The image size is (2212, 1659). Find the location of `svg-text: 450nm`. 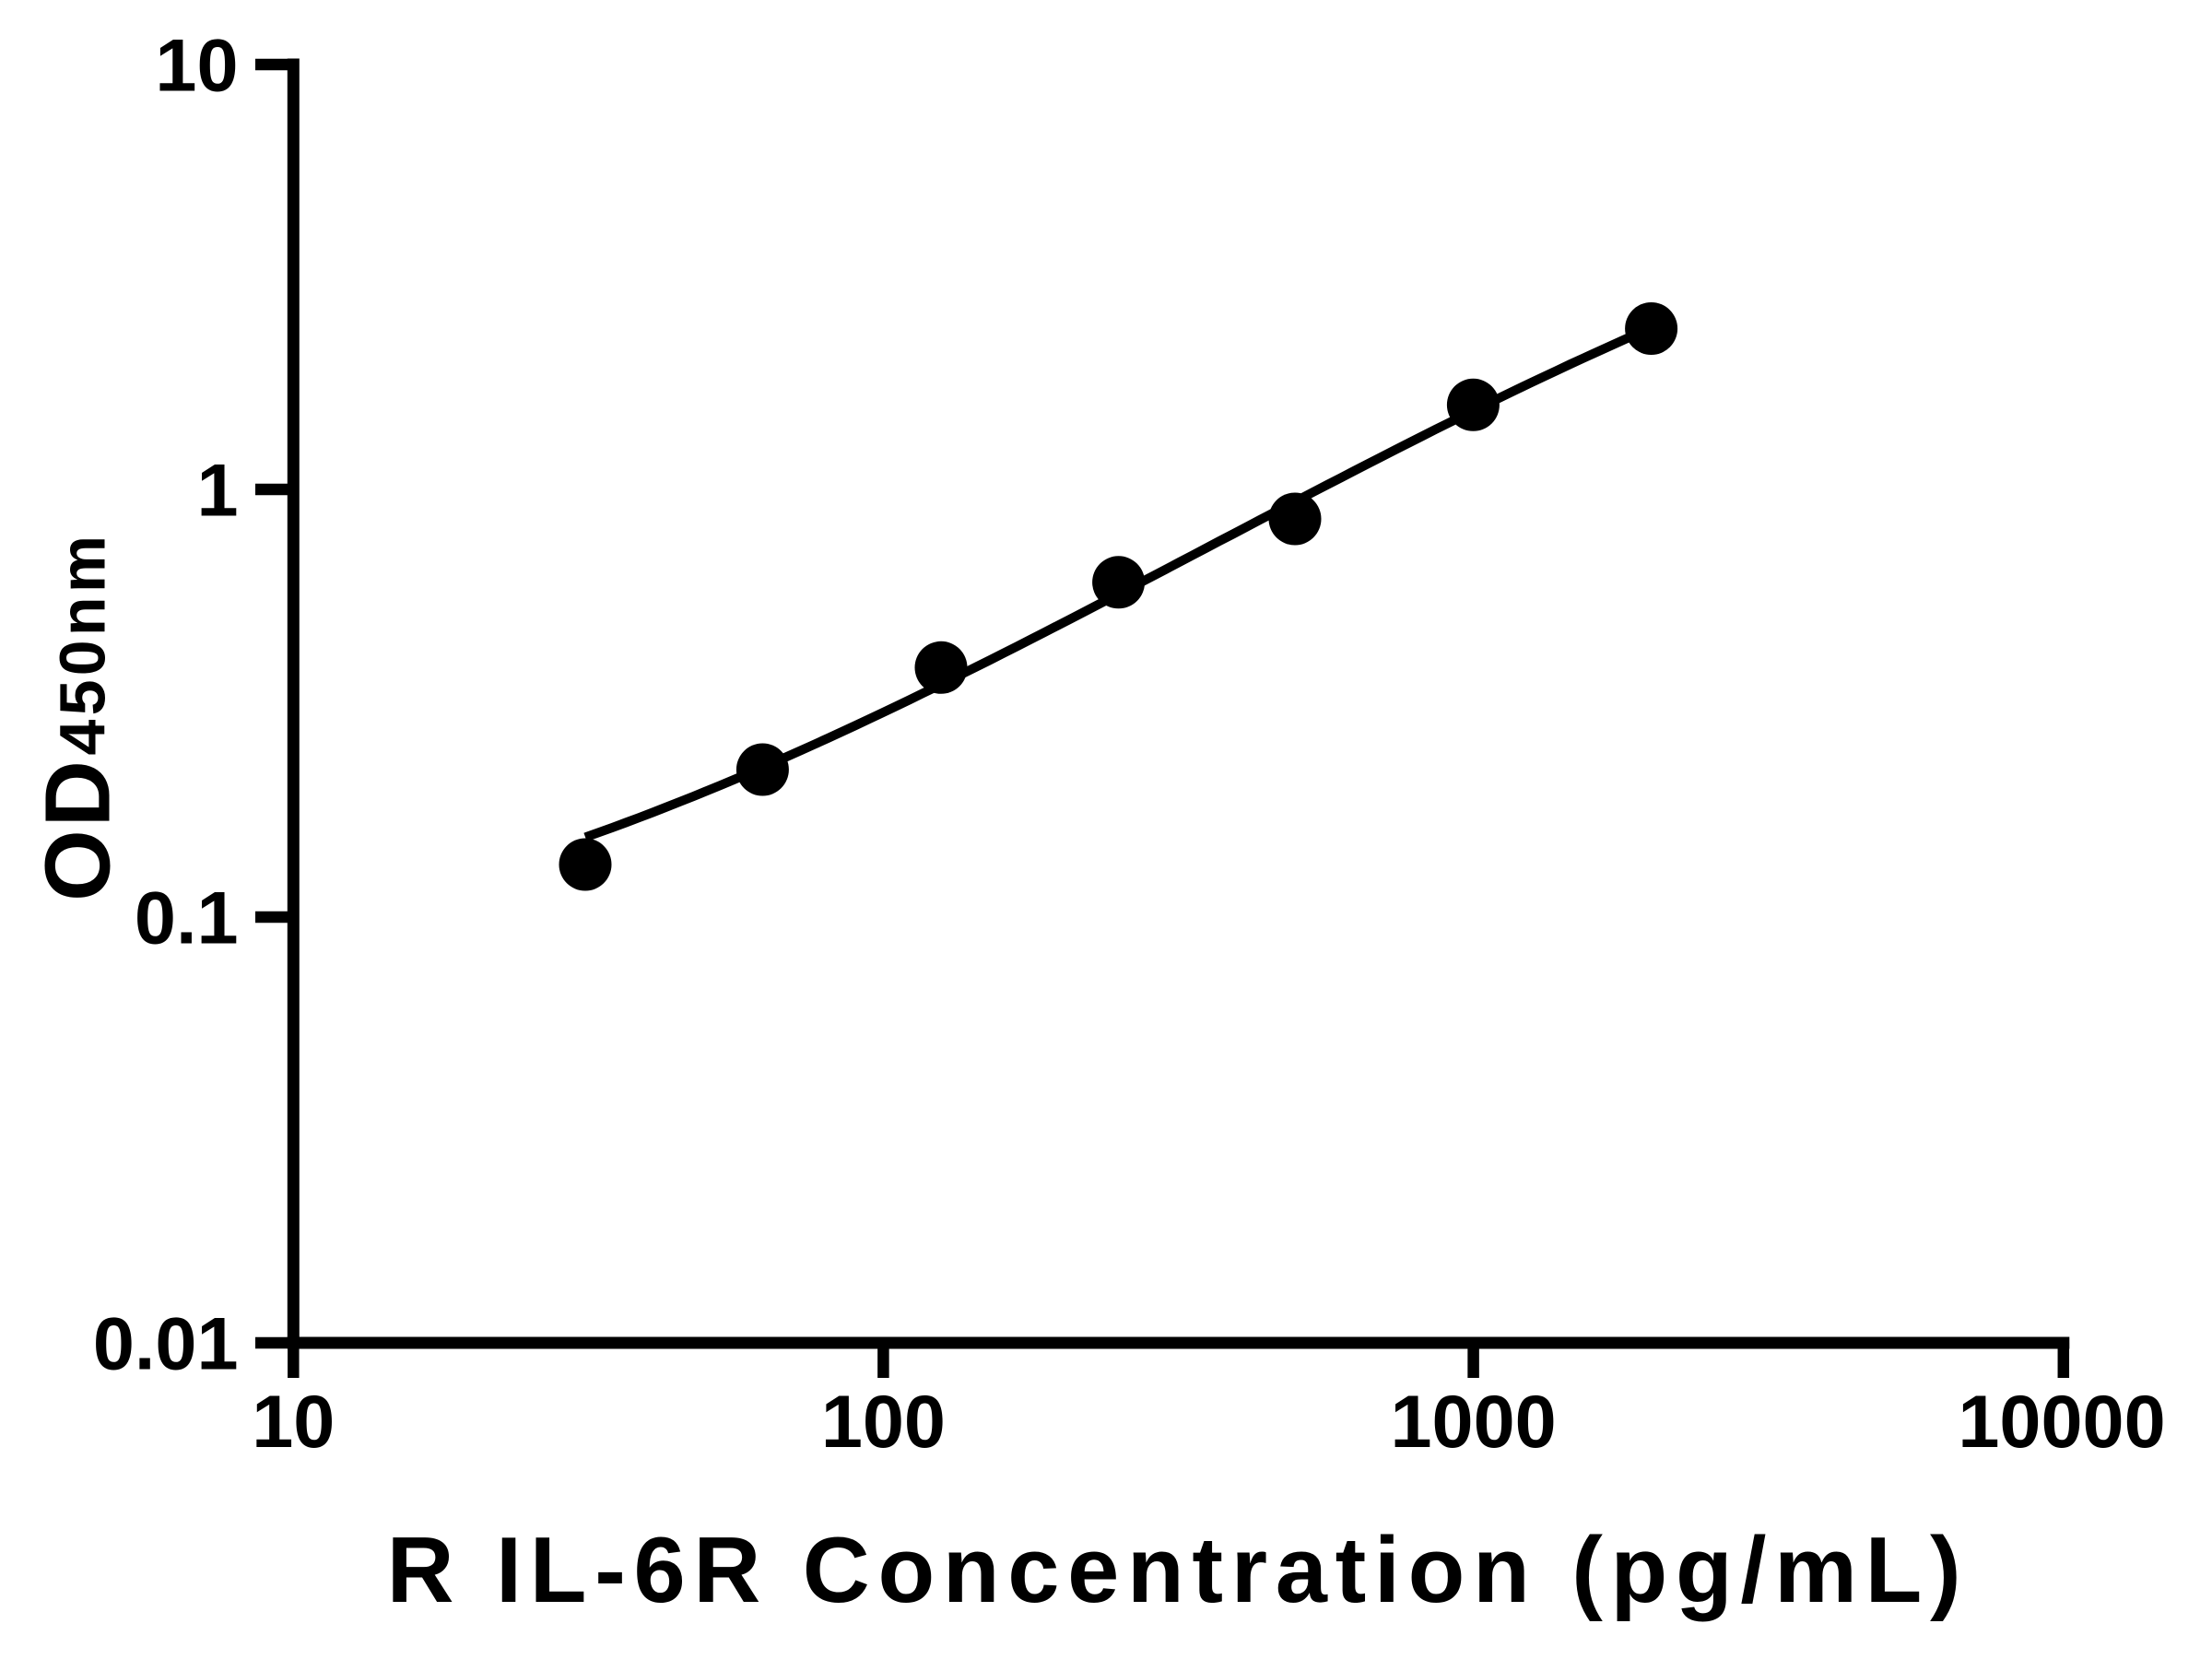

svg-text: 450nm is located at coordinates (83, 644).